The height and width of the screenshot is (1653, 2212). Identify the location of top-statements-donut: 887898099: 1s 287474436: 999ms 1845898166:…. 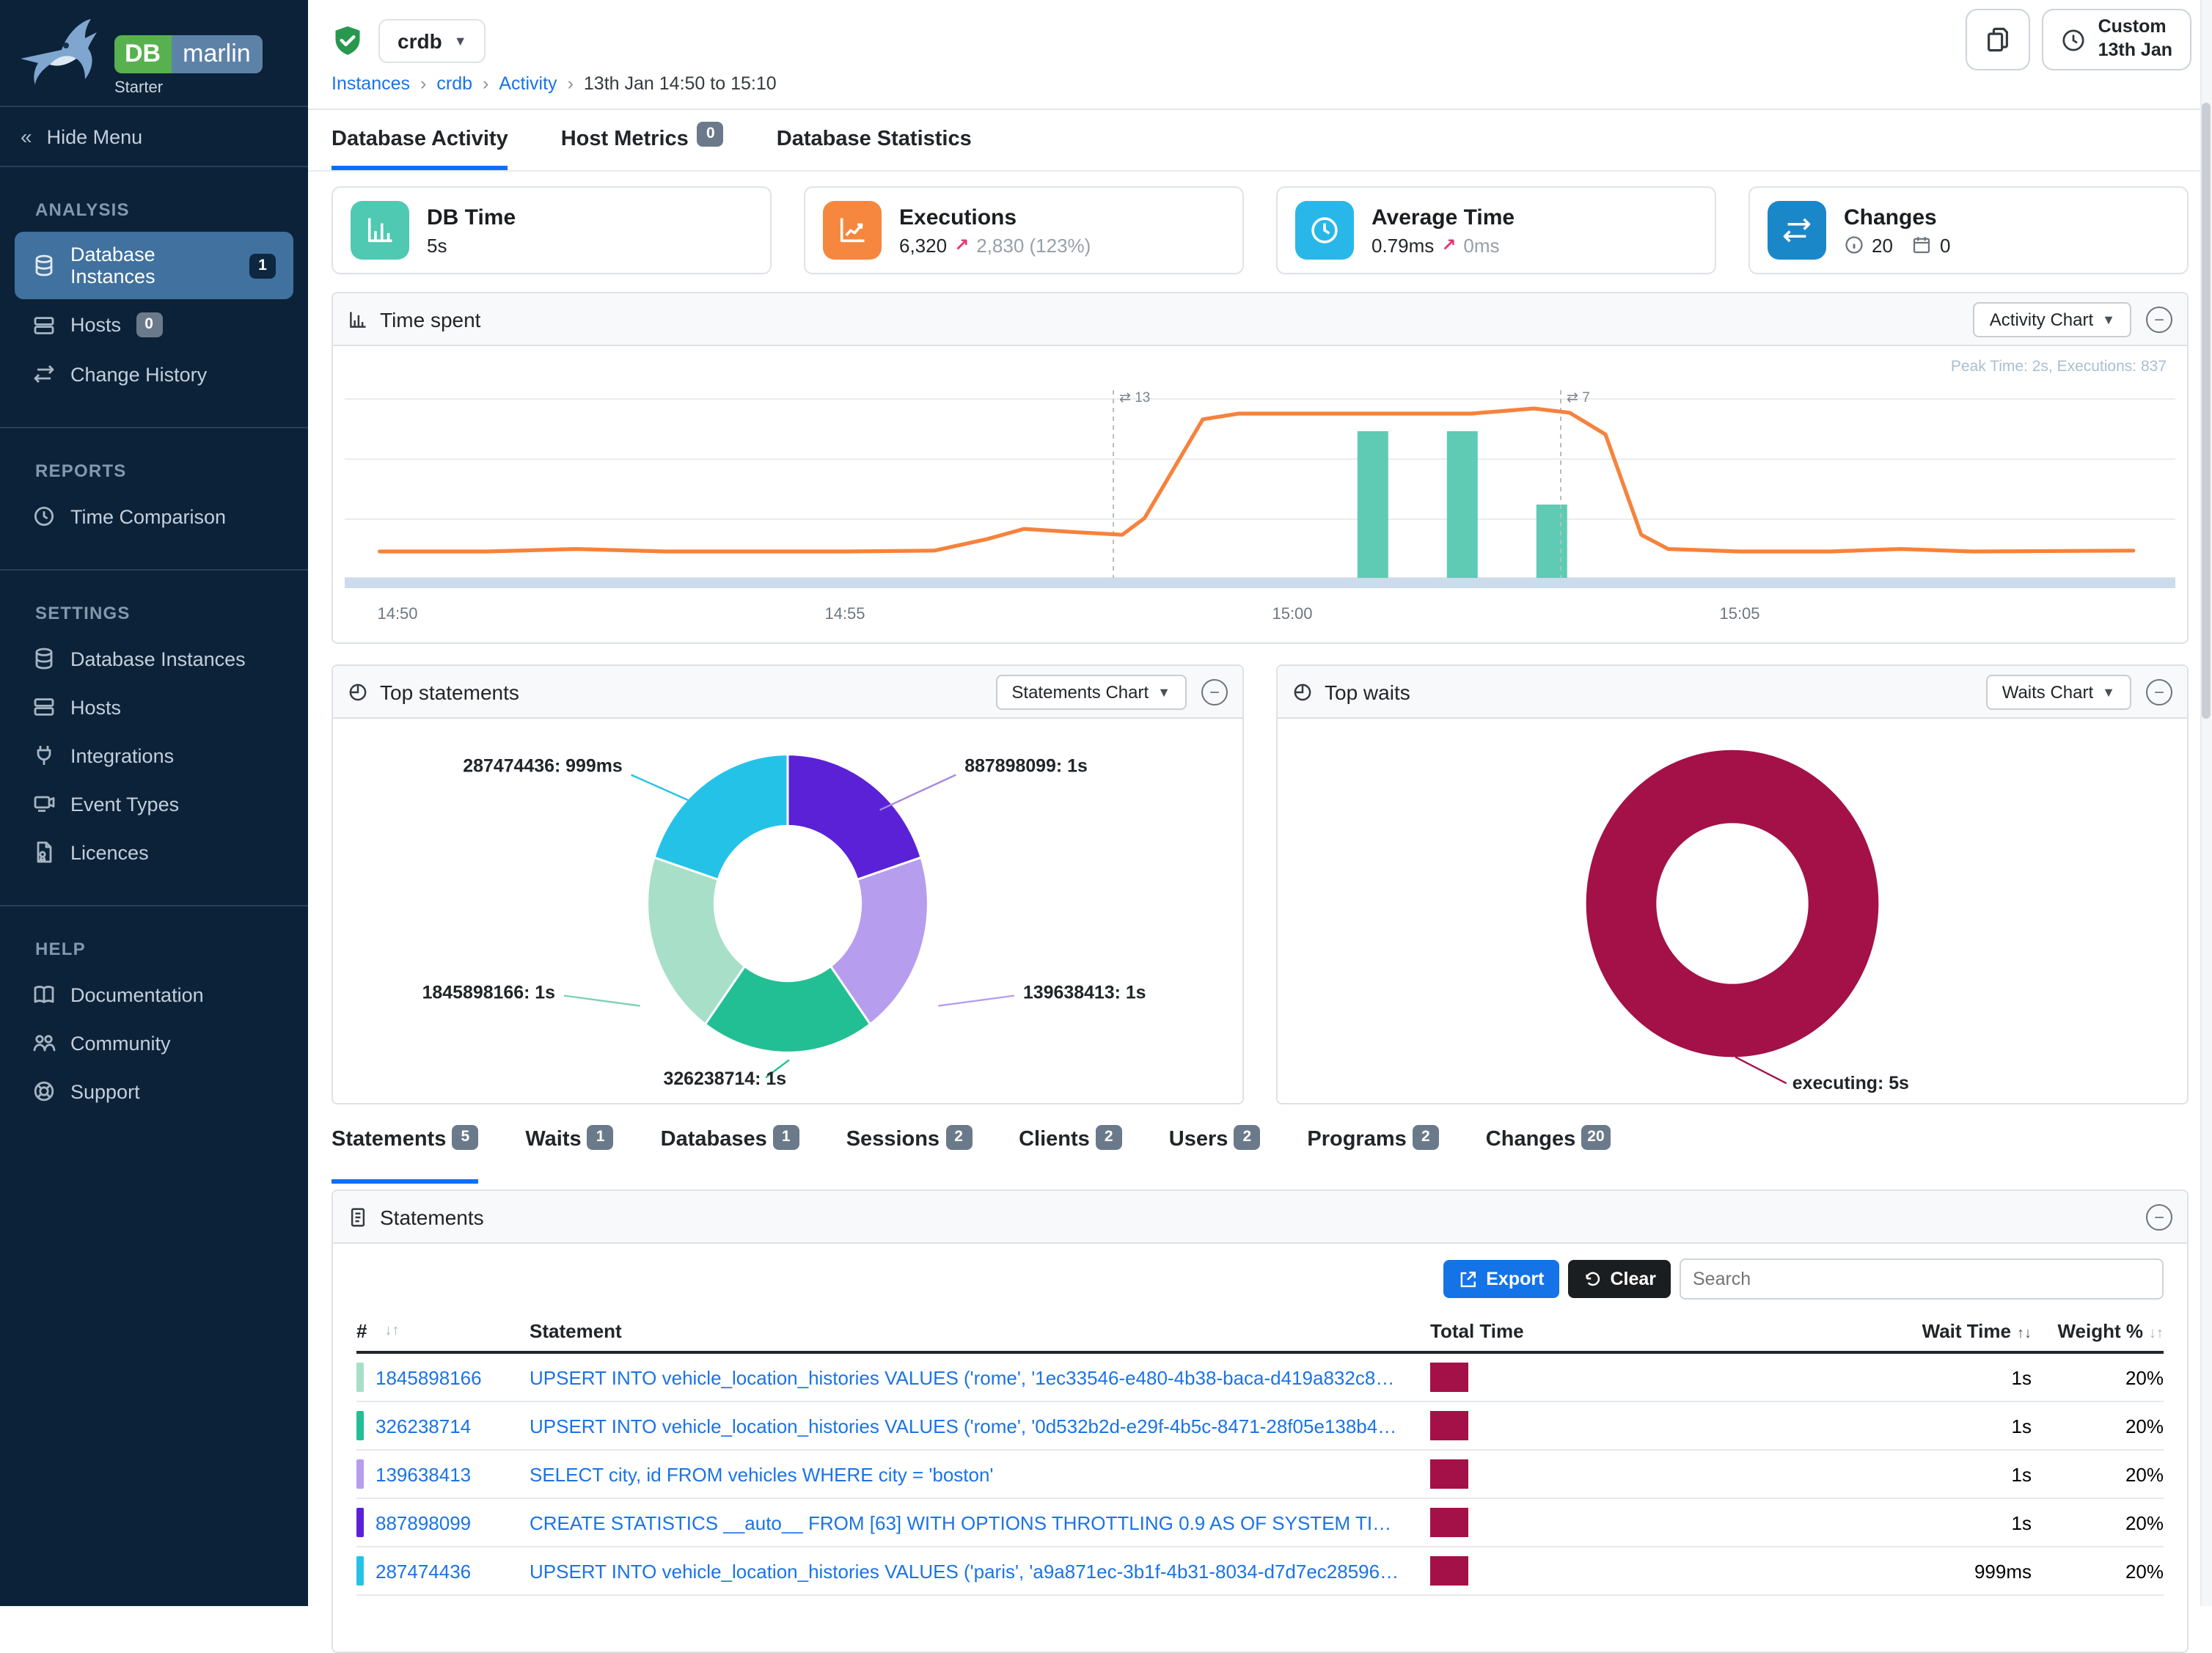
(784, 921).